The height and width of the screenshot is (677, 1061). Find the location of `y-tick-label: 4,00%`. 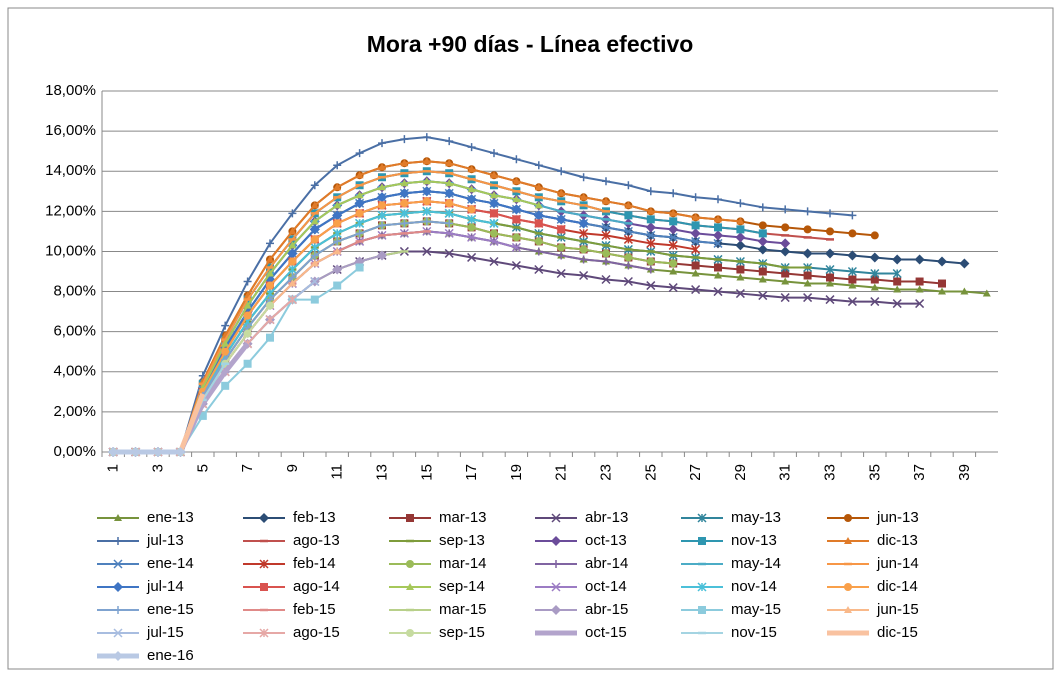

y-tick-label: 4,00% is located at coordinates (74, 371).